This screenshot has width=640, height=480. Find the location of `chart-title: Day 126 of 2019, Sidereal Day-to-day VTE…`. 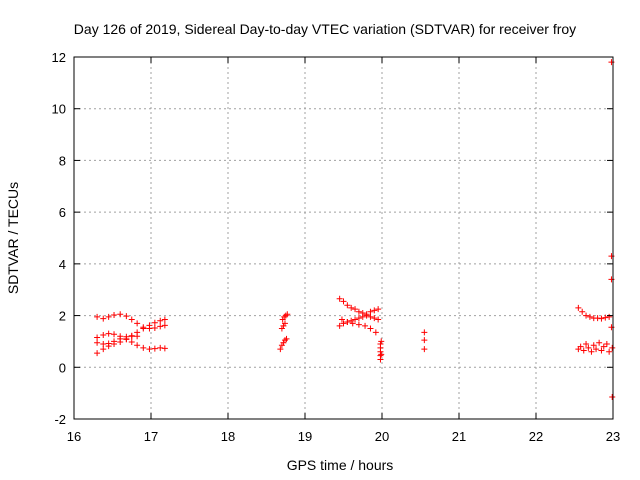

chart-title: Day 126 of 2019, Sidereal Day-to-day VTE… is located at coordinates (325, 29).